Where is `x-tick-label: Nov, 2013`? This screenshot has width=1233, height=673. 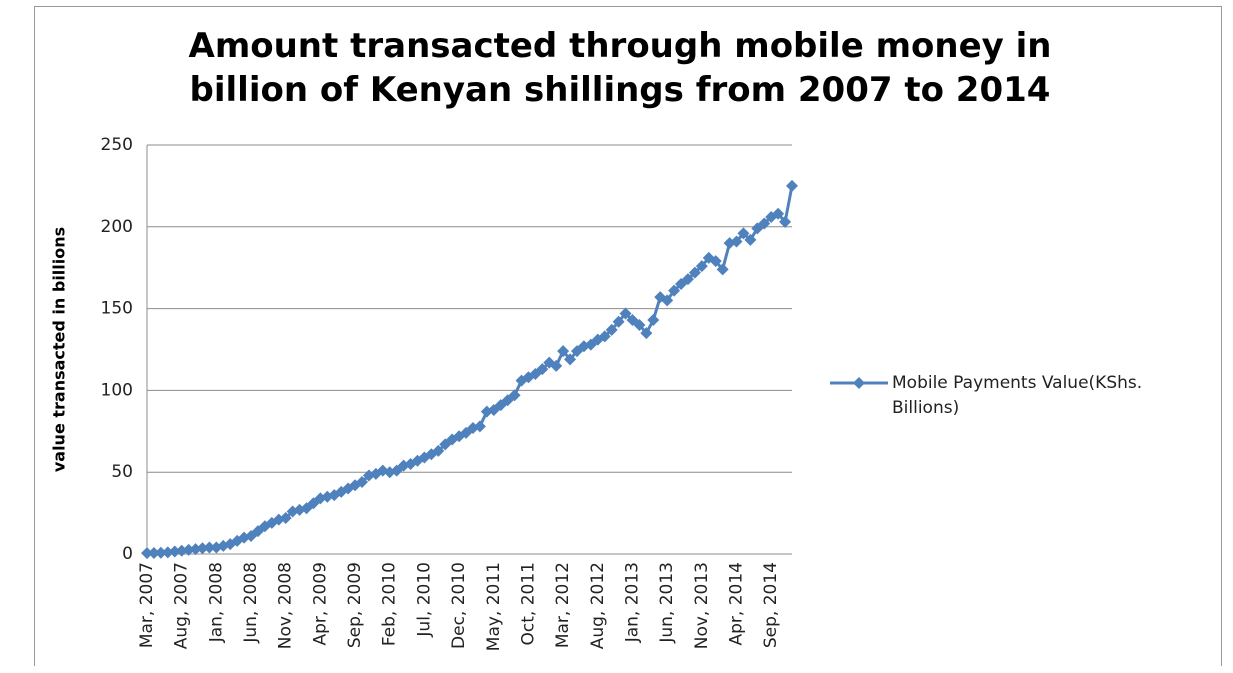 x-tick-label: Nov, 2013 is located at coordinates (702, 605).